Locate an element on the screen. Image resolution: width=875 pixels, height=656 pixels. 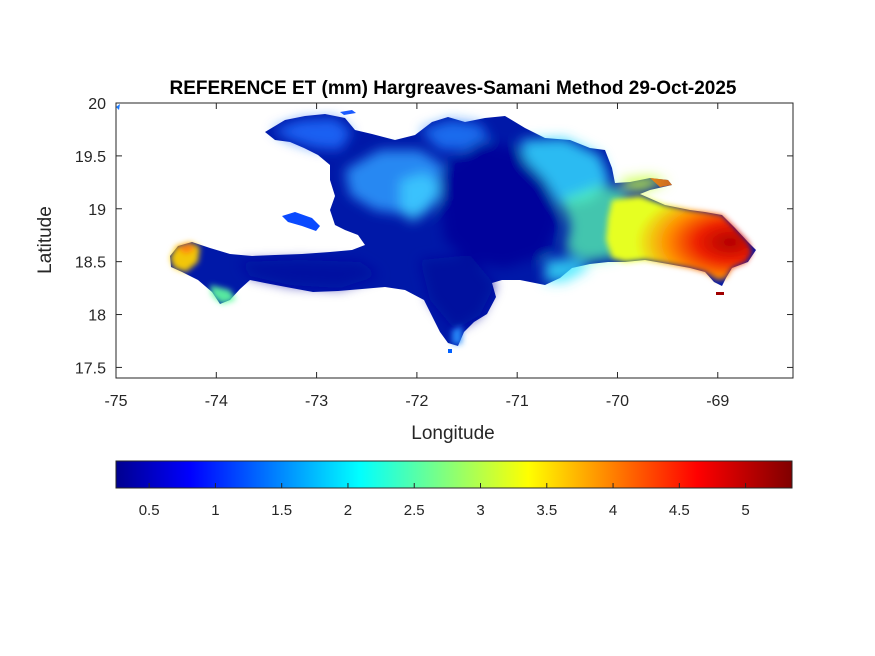
colorbar-tick-label: 1 is located at coordinates (215, 510).